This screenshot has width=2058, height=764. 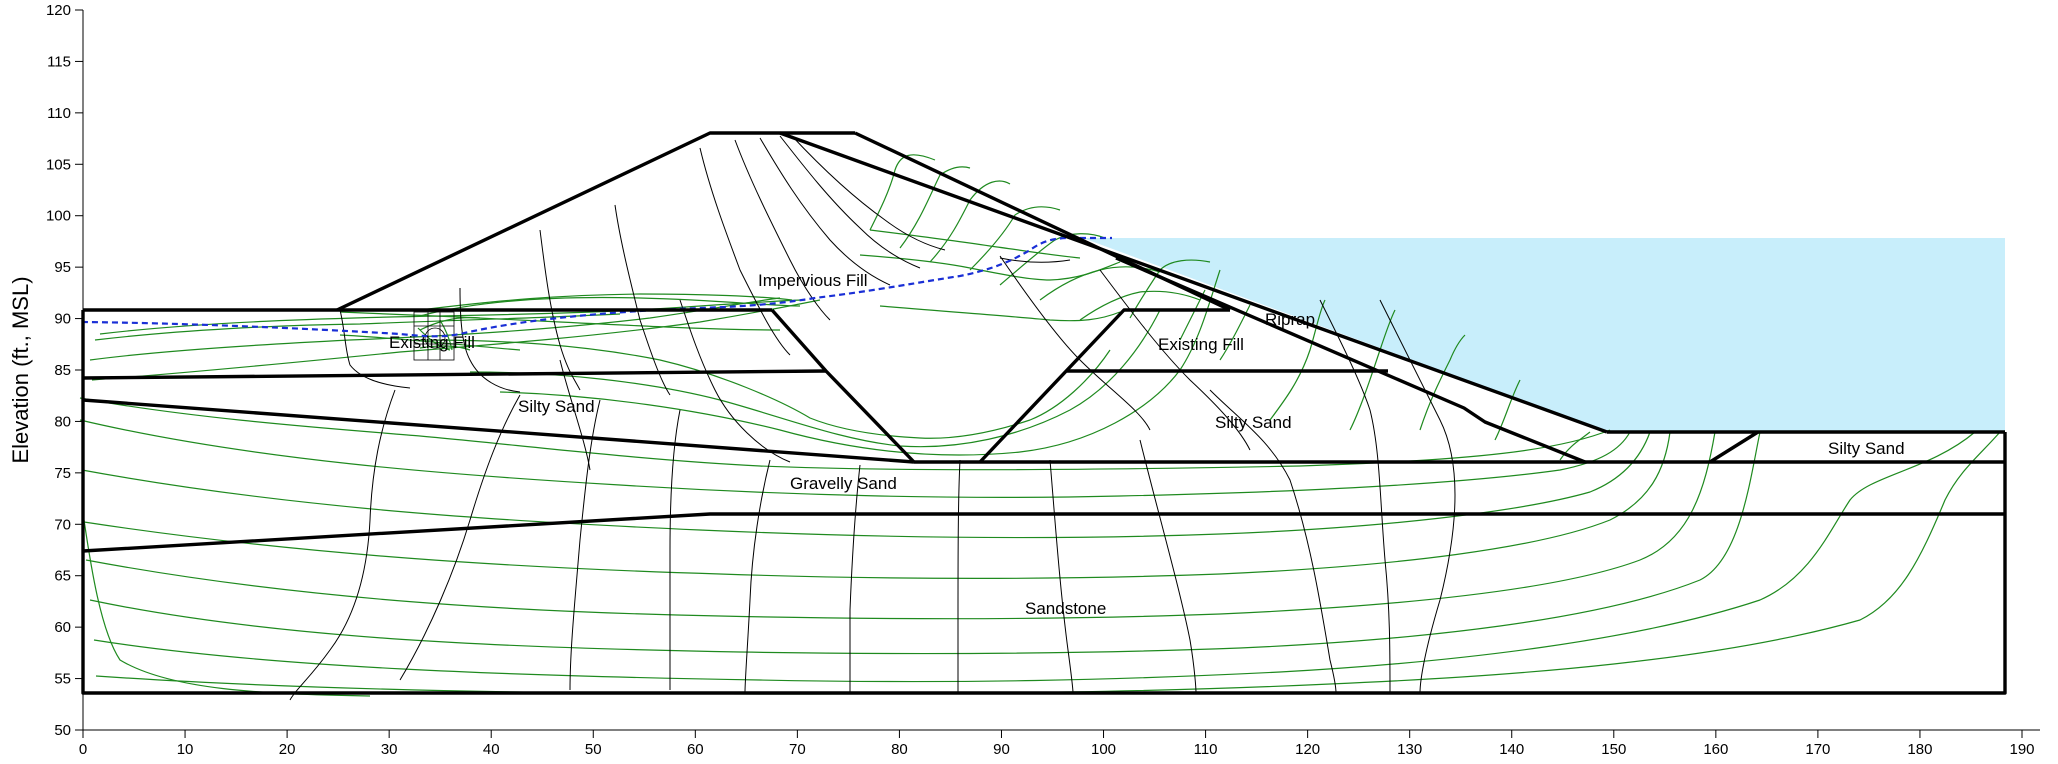 What do you see at coordinates (2021, 749) in the screenshot?
I see `x-tick-label: 190` at bounding box center [2021, 749].